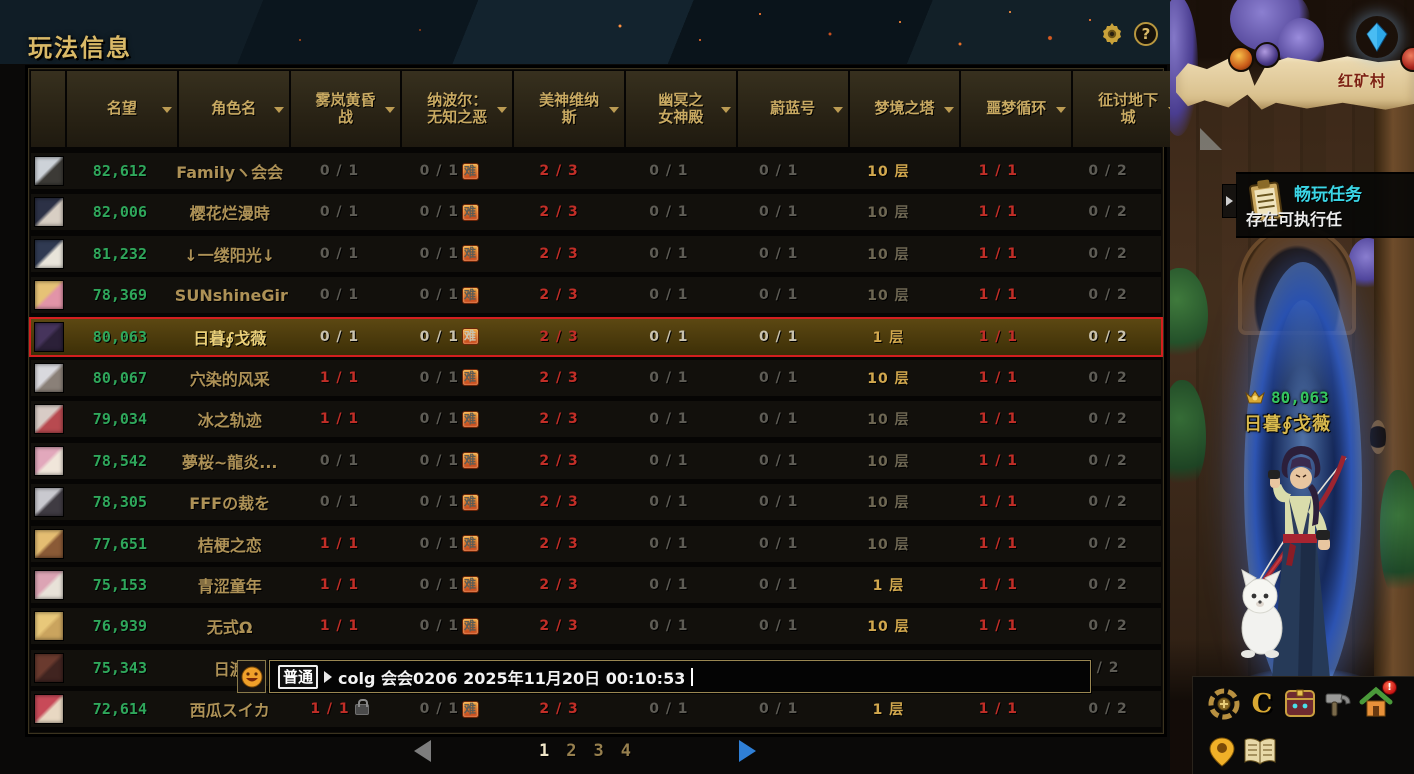  Describe the element at coordinates (598, 751) in the screenshot. I see `page-number: 3` at that location.